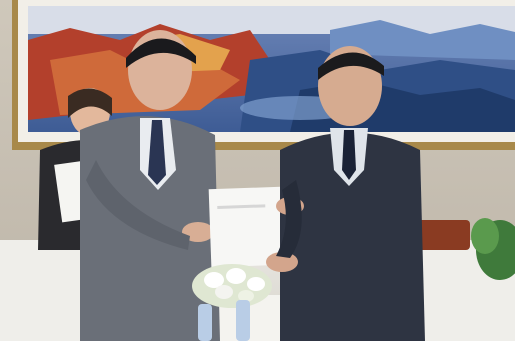  I want to click on flower-arrangement, so click(232, 286).